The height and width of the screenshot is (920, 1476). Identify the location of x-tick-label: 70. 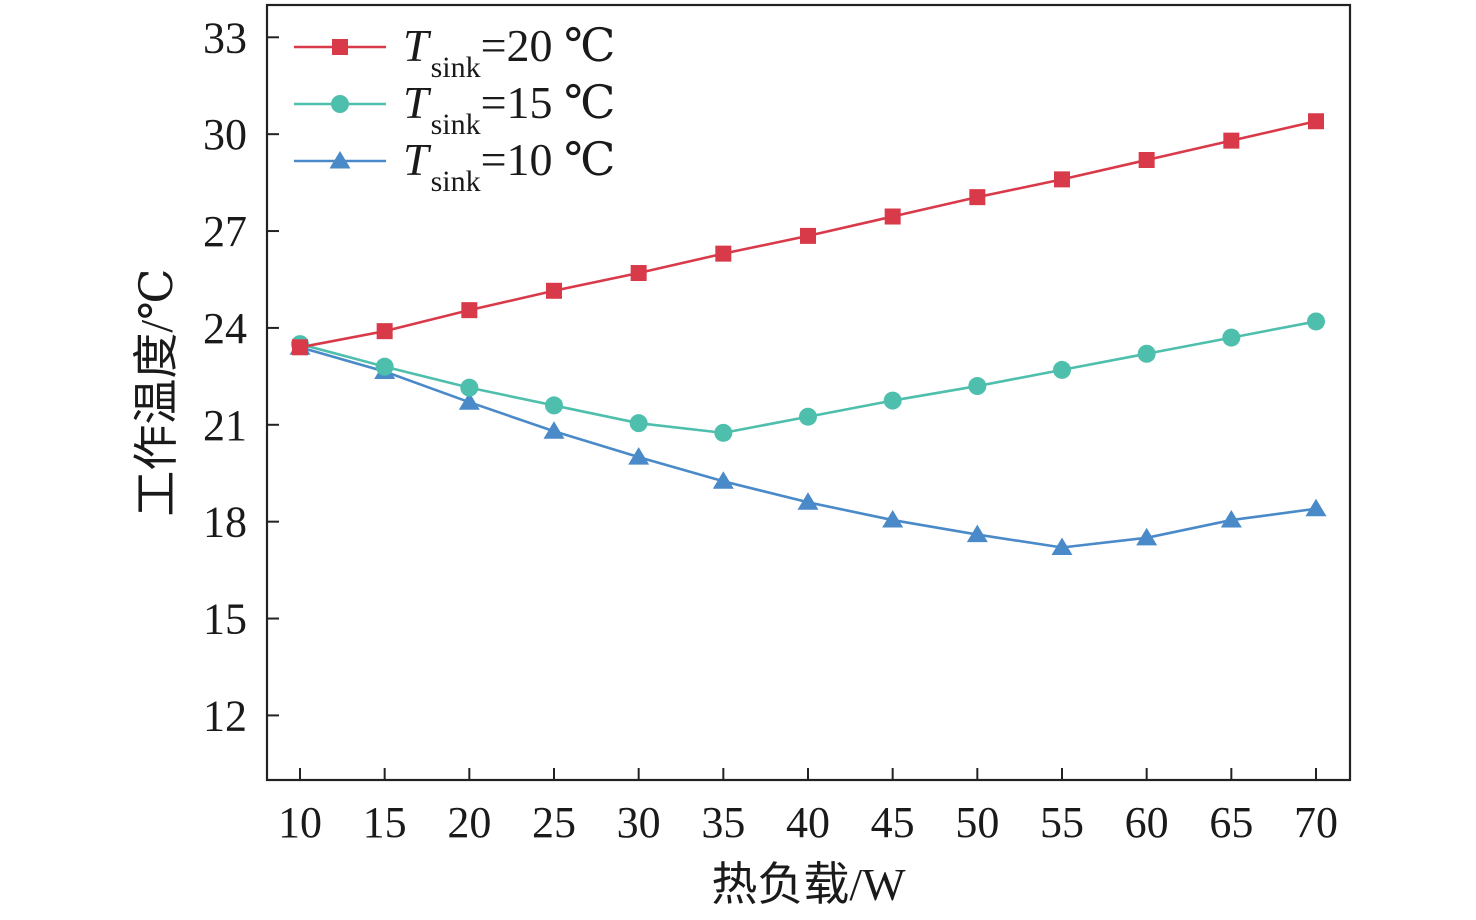
(1316, 822).